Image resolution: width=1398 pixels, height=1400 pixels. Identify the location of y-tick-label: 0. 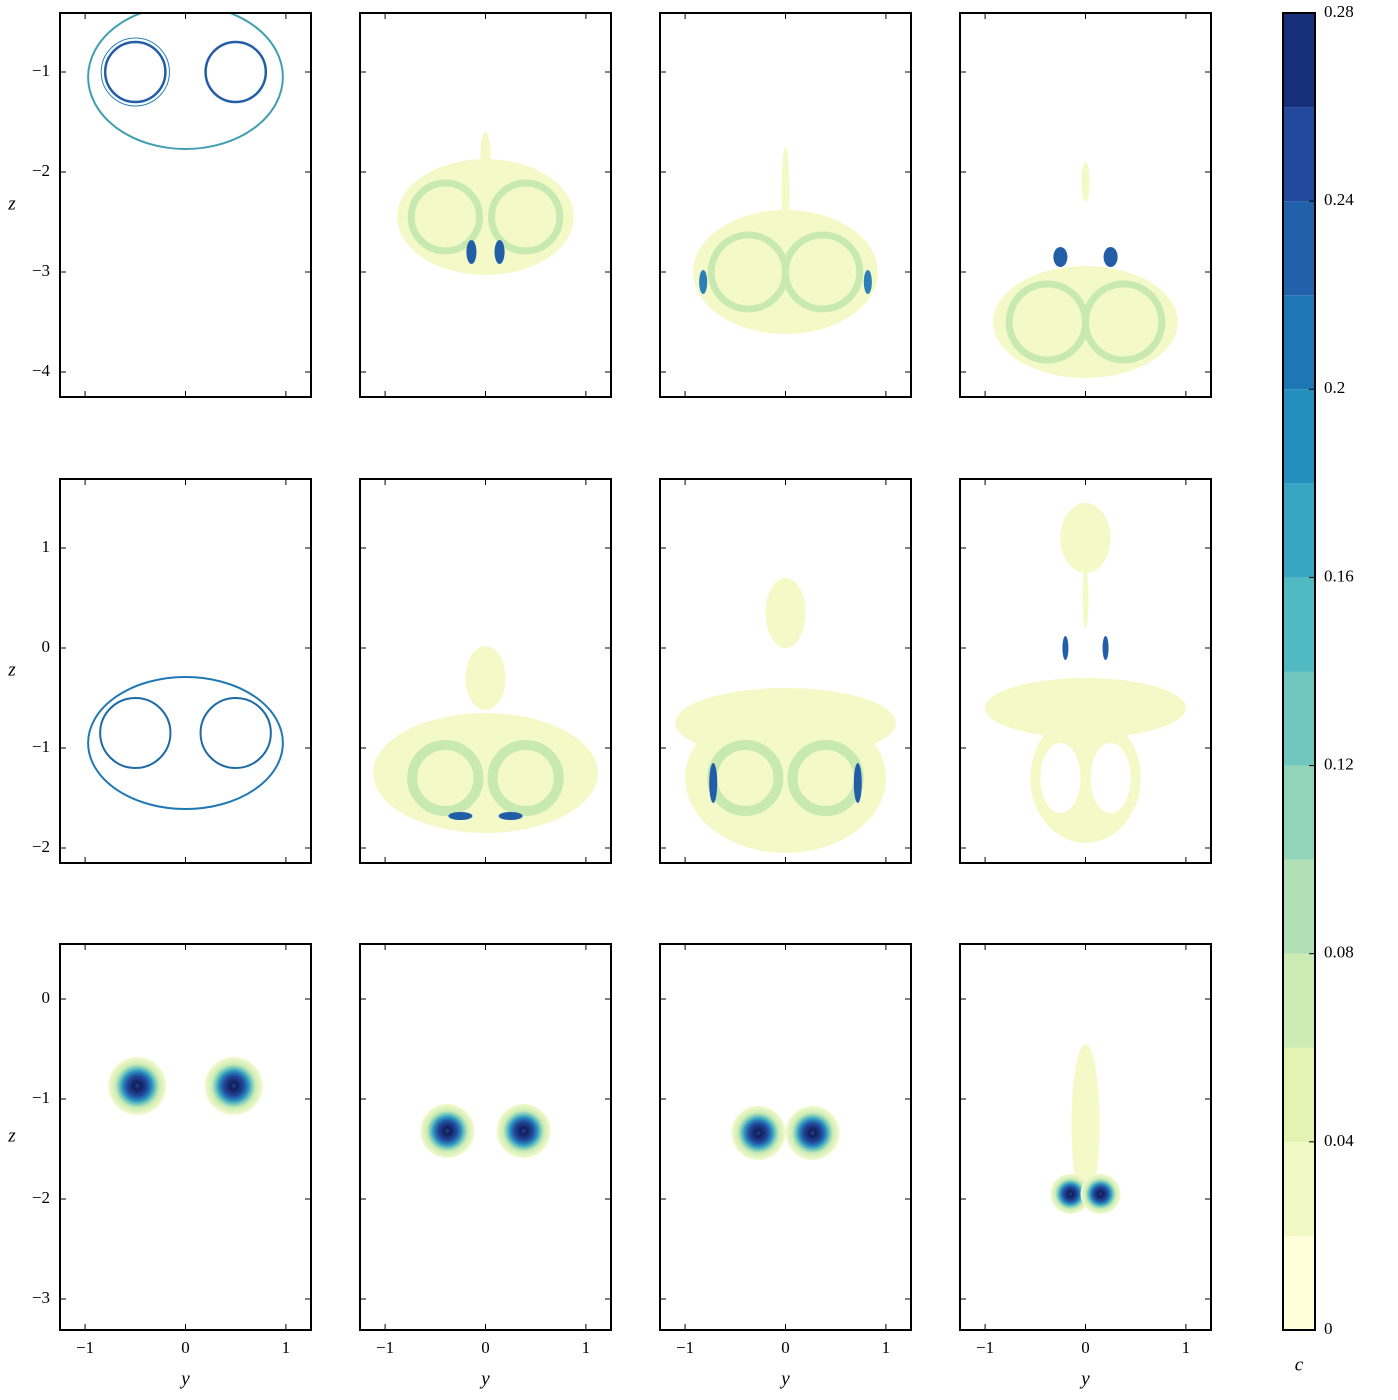
(46, 646).